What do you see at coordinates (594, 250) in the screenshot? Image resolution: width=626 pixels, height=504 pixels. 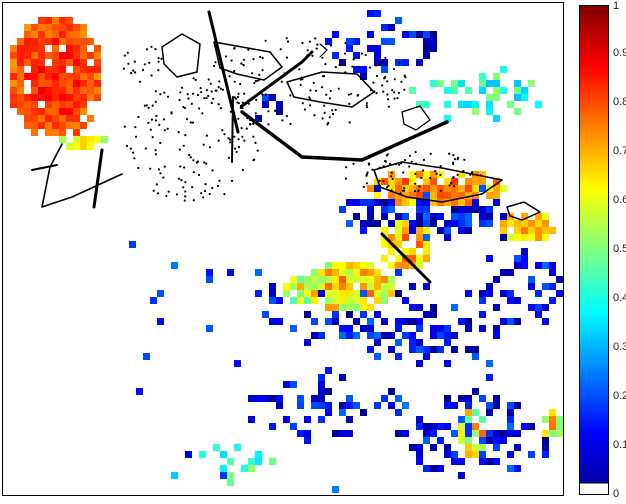 I see `colorbar` at bounding box center [594, 250].